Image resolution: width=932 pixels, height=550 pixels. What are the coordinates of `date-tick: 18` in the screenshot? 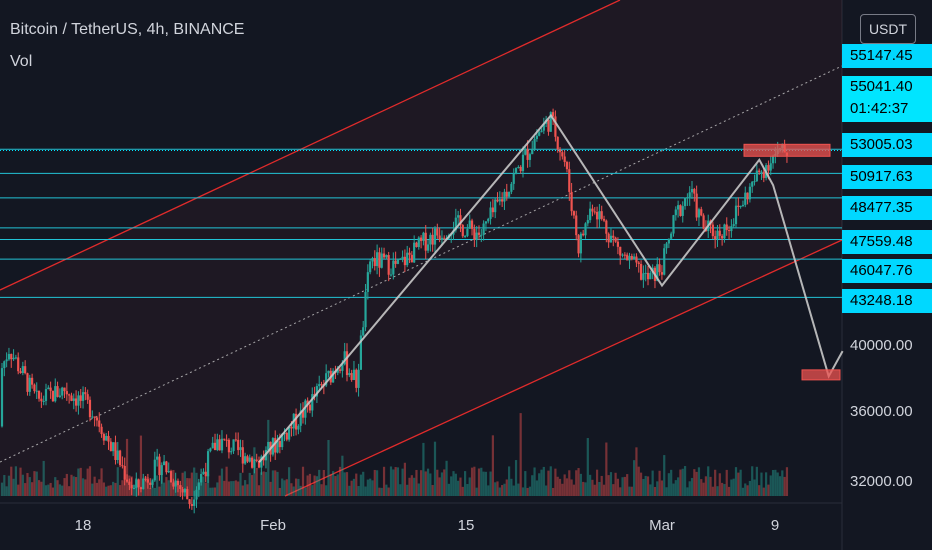 It's located at (83, 525).